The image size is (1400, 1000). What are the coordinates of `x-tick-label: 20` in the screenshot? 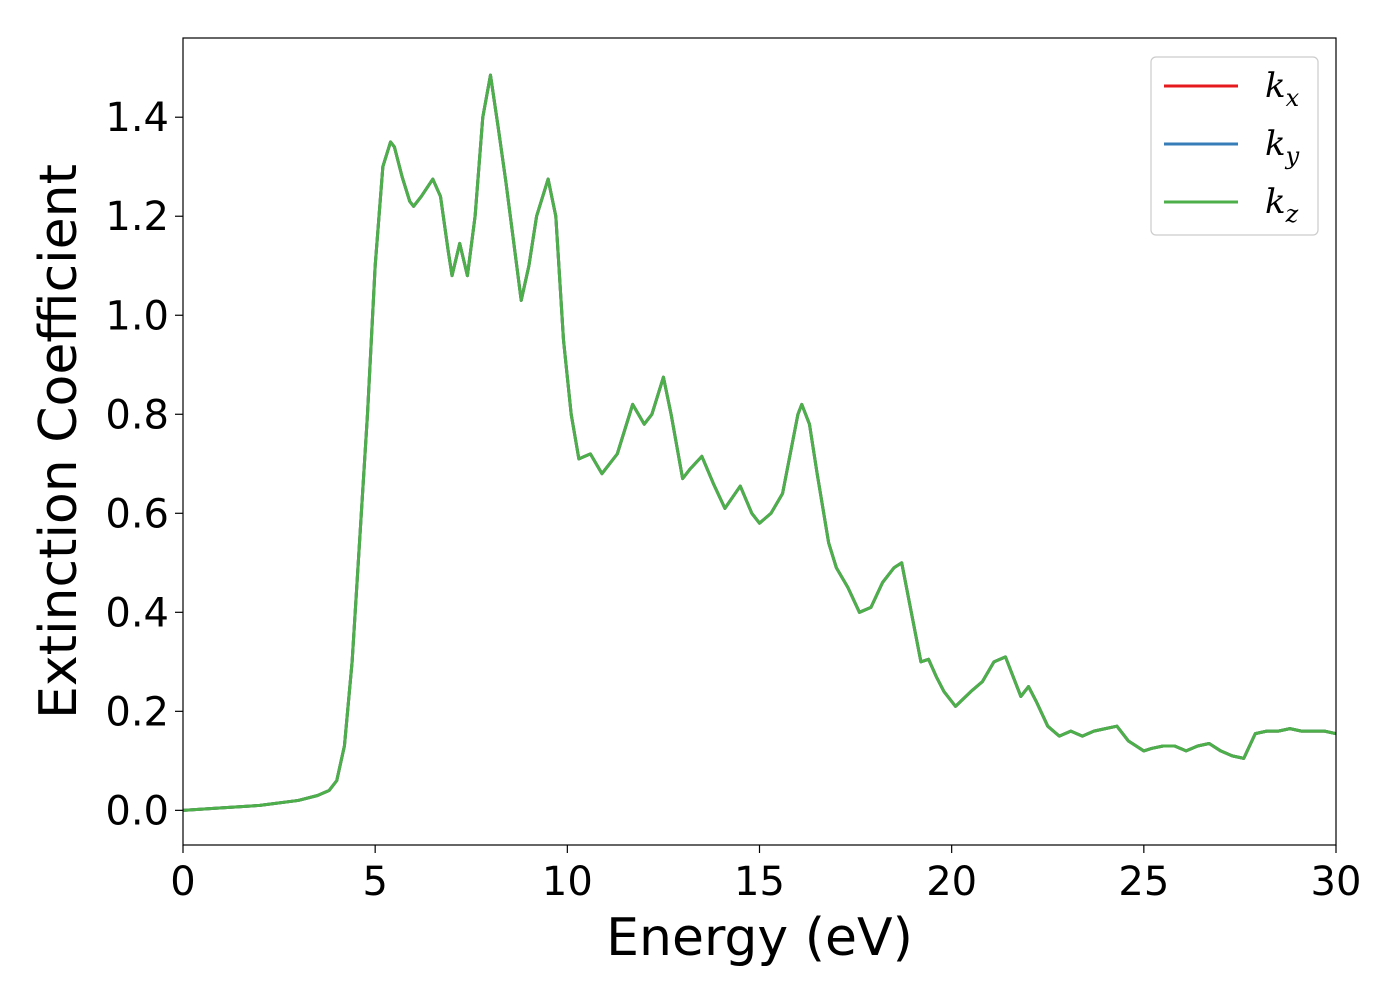 It's located at (951, 882).